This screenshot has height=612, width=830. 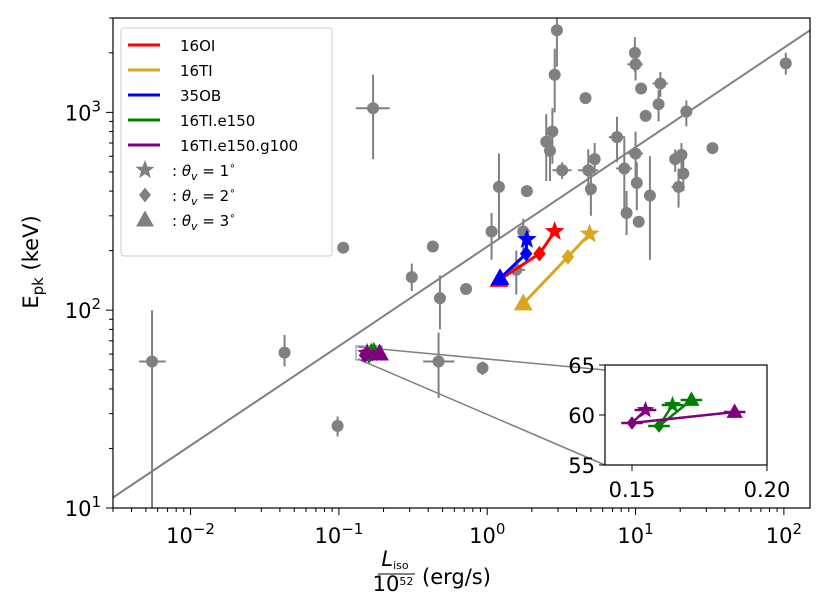 What do you see at coordinates (632, 490) in the screenshot?
I see `inset-x-tick-label: 0.15` at bounding box center [632, 490].